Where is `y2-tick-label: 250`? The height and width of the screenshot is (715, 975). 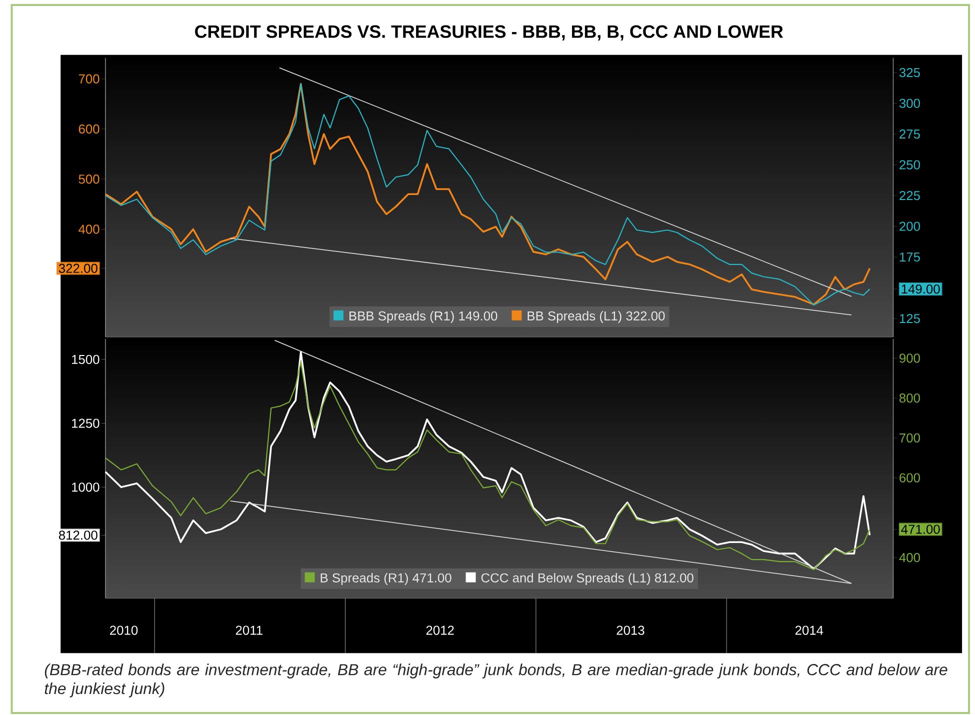
y2-tick-label: 250 is located at coordinates (910, 165).